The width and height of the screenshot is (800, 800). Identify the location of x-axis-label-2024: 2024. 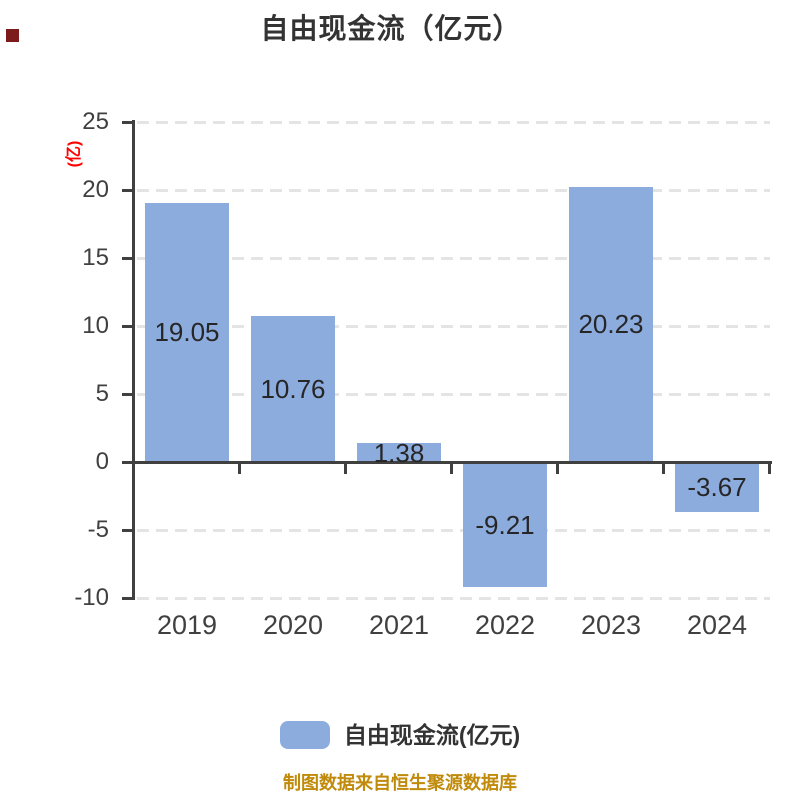
(717, 625).